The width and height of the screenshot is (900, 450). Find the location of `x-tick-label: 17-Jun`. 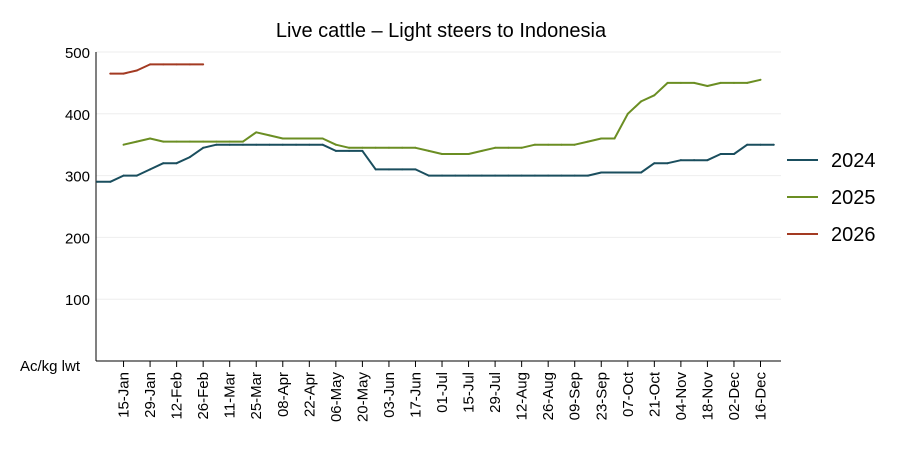

x-tick-label: 17-Jun is located at coordinates (415, 395).